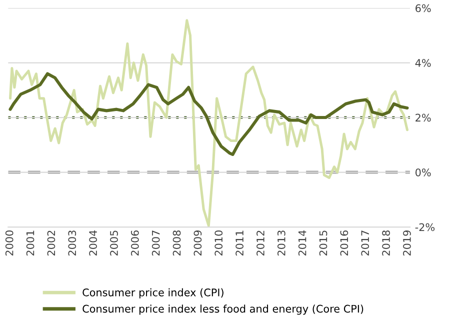 This screenshot has width=454, height=322. I want to click on x-tick-label: 2014, so click(302, 243).